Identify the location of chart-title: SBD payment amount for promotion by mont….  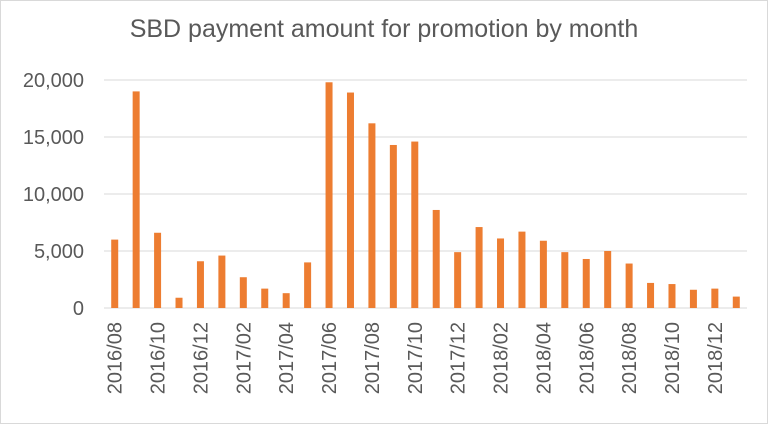
(384, 29).